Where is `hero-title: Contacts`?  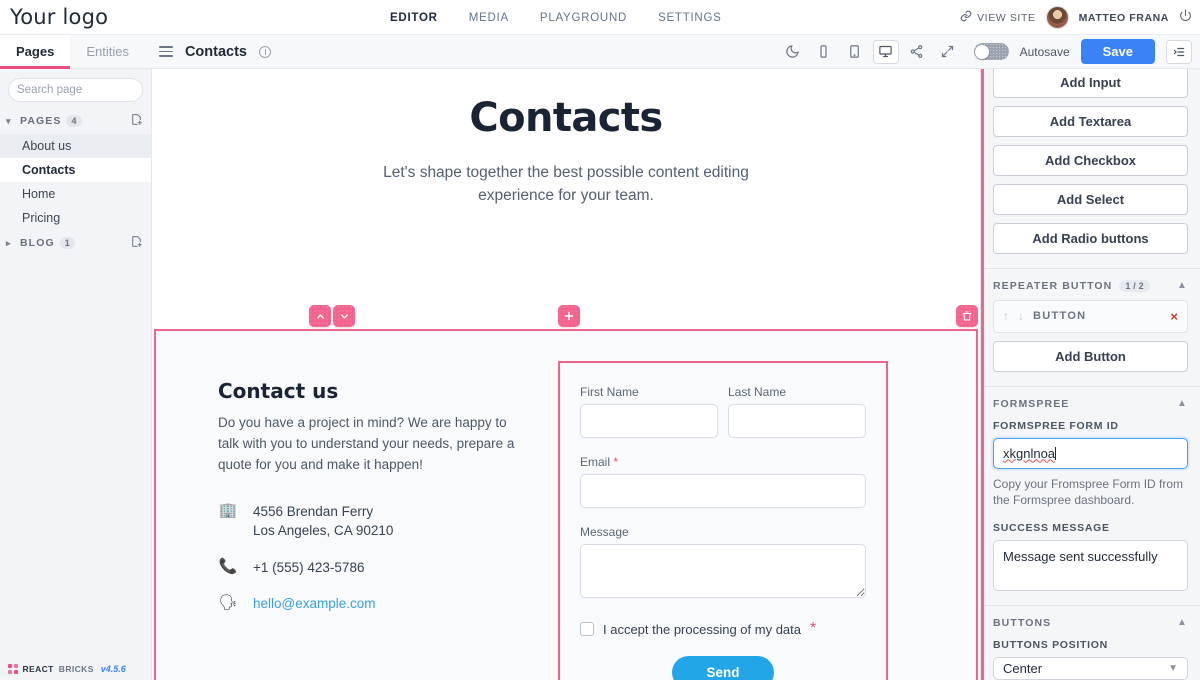
hero-title: Contacts is located at coordinates (566, 118).